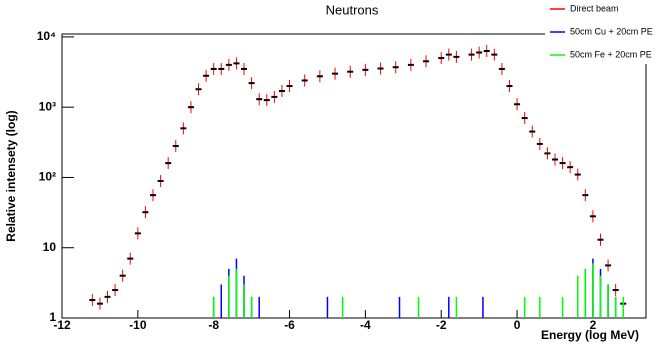  Describe the element at coordinates (213, 325) in the screenshot. I see `x-tick-label: -8` at that location.